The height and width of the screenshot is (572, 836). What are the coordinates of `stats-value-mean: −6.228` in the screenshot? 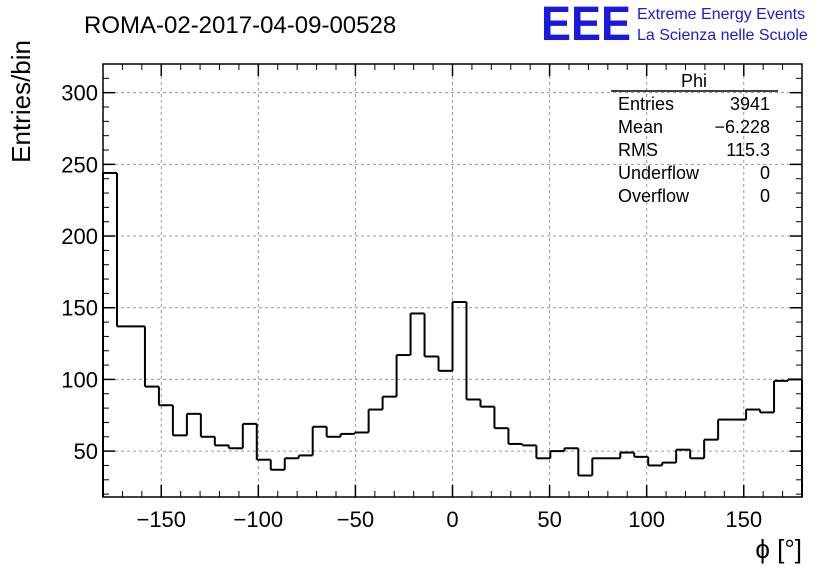 It's located at (742, 127).